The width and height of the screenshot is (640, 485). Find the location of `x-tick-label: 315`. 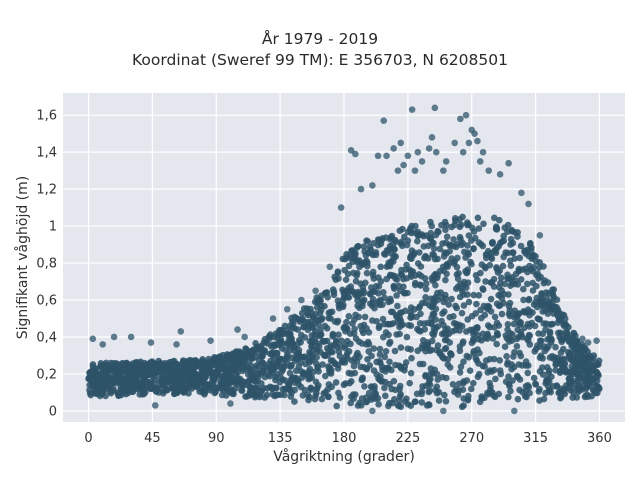

x-tick-label: 315 is located at coordinates (535, 438).